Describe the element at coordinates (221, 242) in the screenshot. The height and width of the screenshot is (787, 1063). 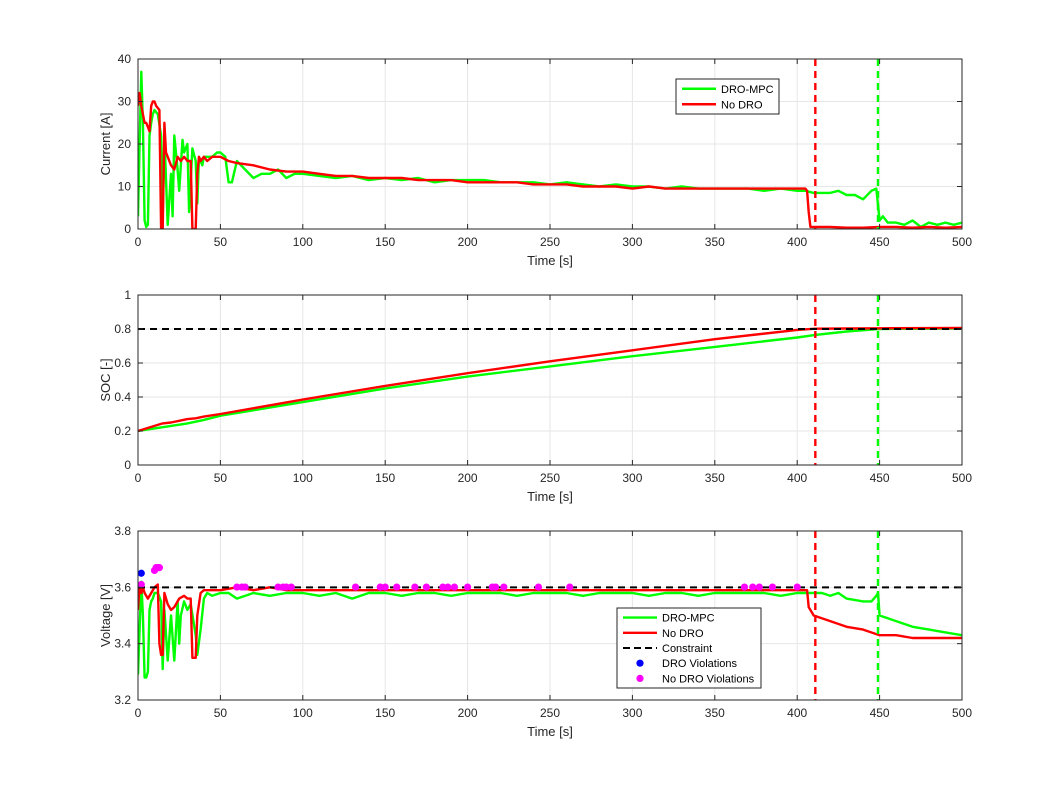
I see `current-xtick-label: 50` at that location.